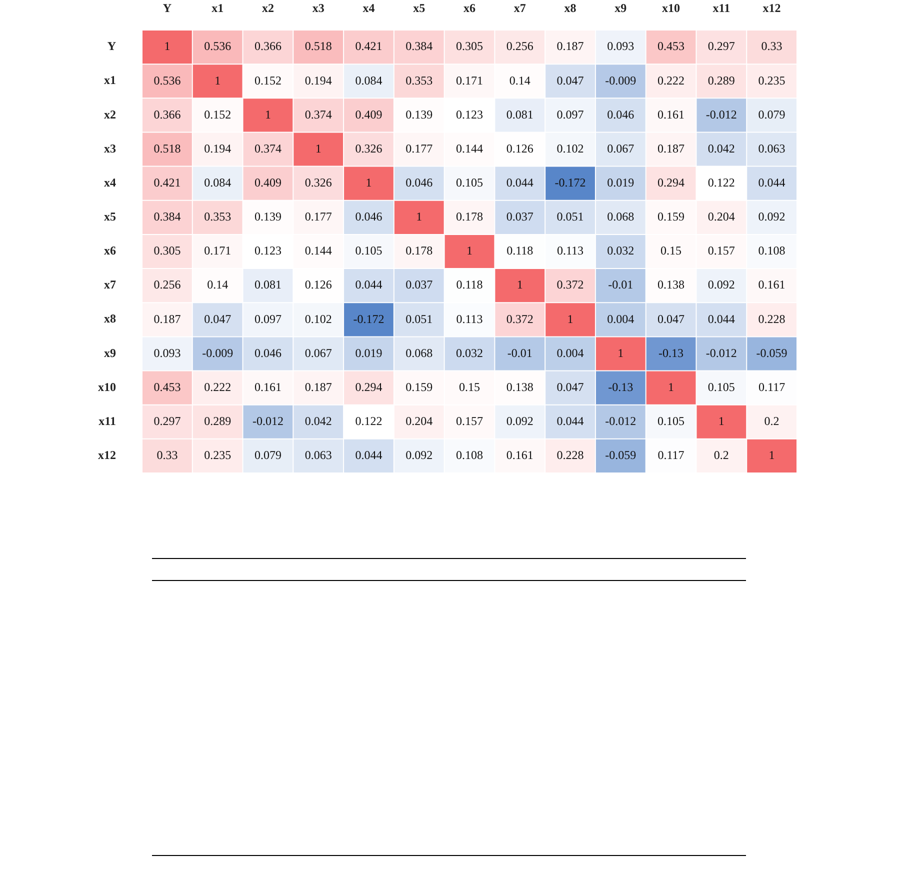 The height and width of the screenshot is (887, 901). Describe the element at coordinates (520, 217) in the screenshot. I see `data-label: 0.037` at that location.